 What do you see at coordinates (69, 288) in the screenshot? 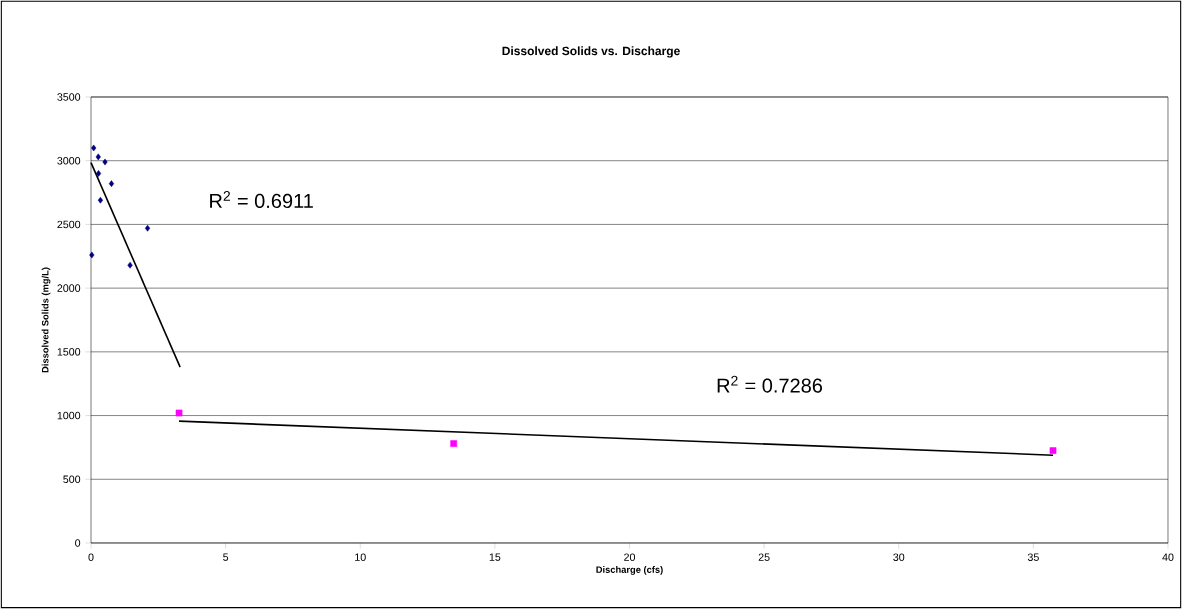
I see `y-tick-label: 2000` at bounding box center [69, 288].